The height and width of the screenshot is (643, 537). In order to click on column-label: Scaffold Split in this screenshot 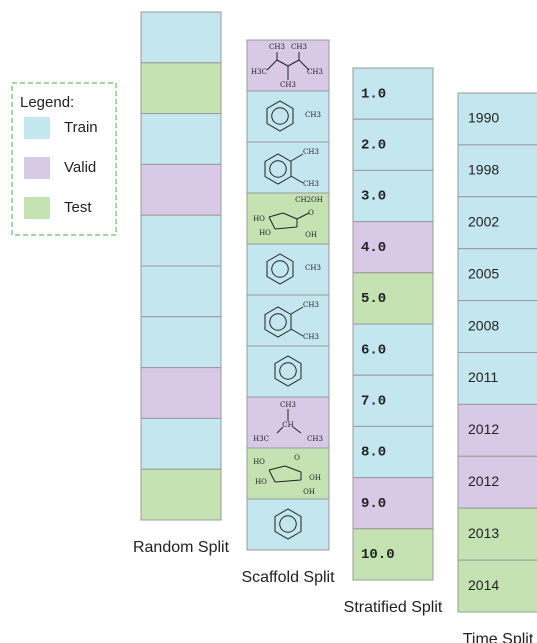, I will do `click(288, 577)`.